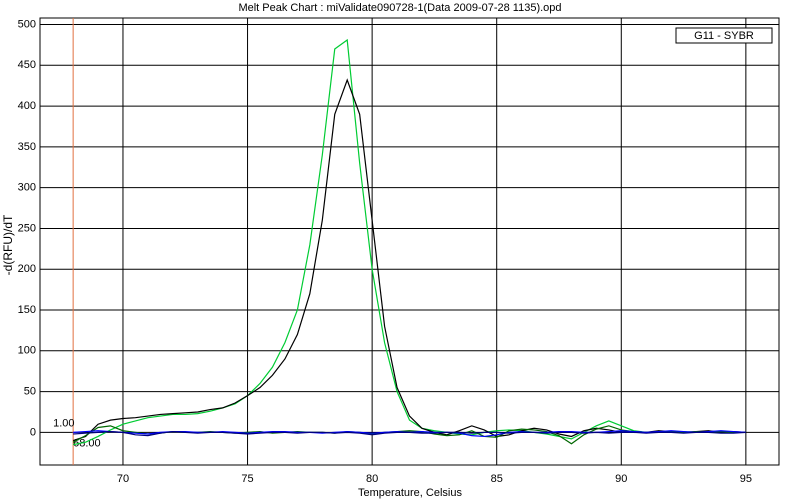 Image resolution: width=800 pixels, height=500 pixels. Describe the element at coordinates (621, 479) in the screenshot. I see `x-tick-label: 90` at that location.